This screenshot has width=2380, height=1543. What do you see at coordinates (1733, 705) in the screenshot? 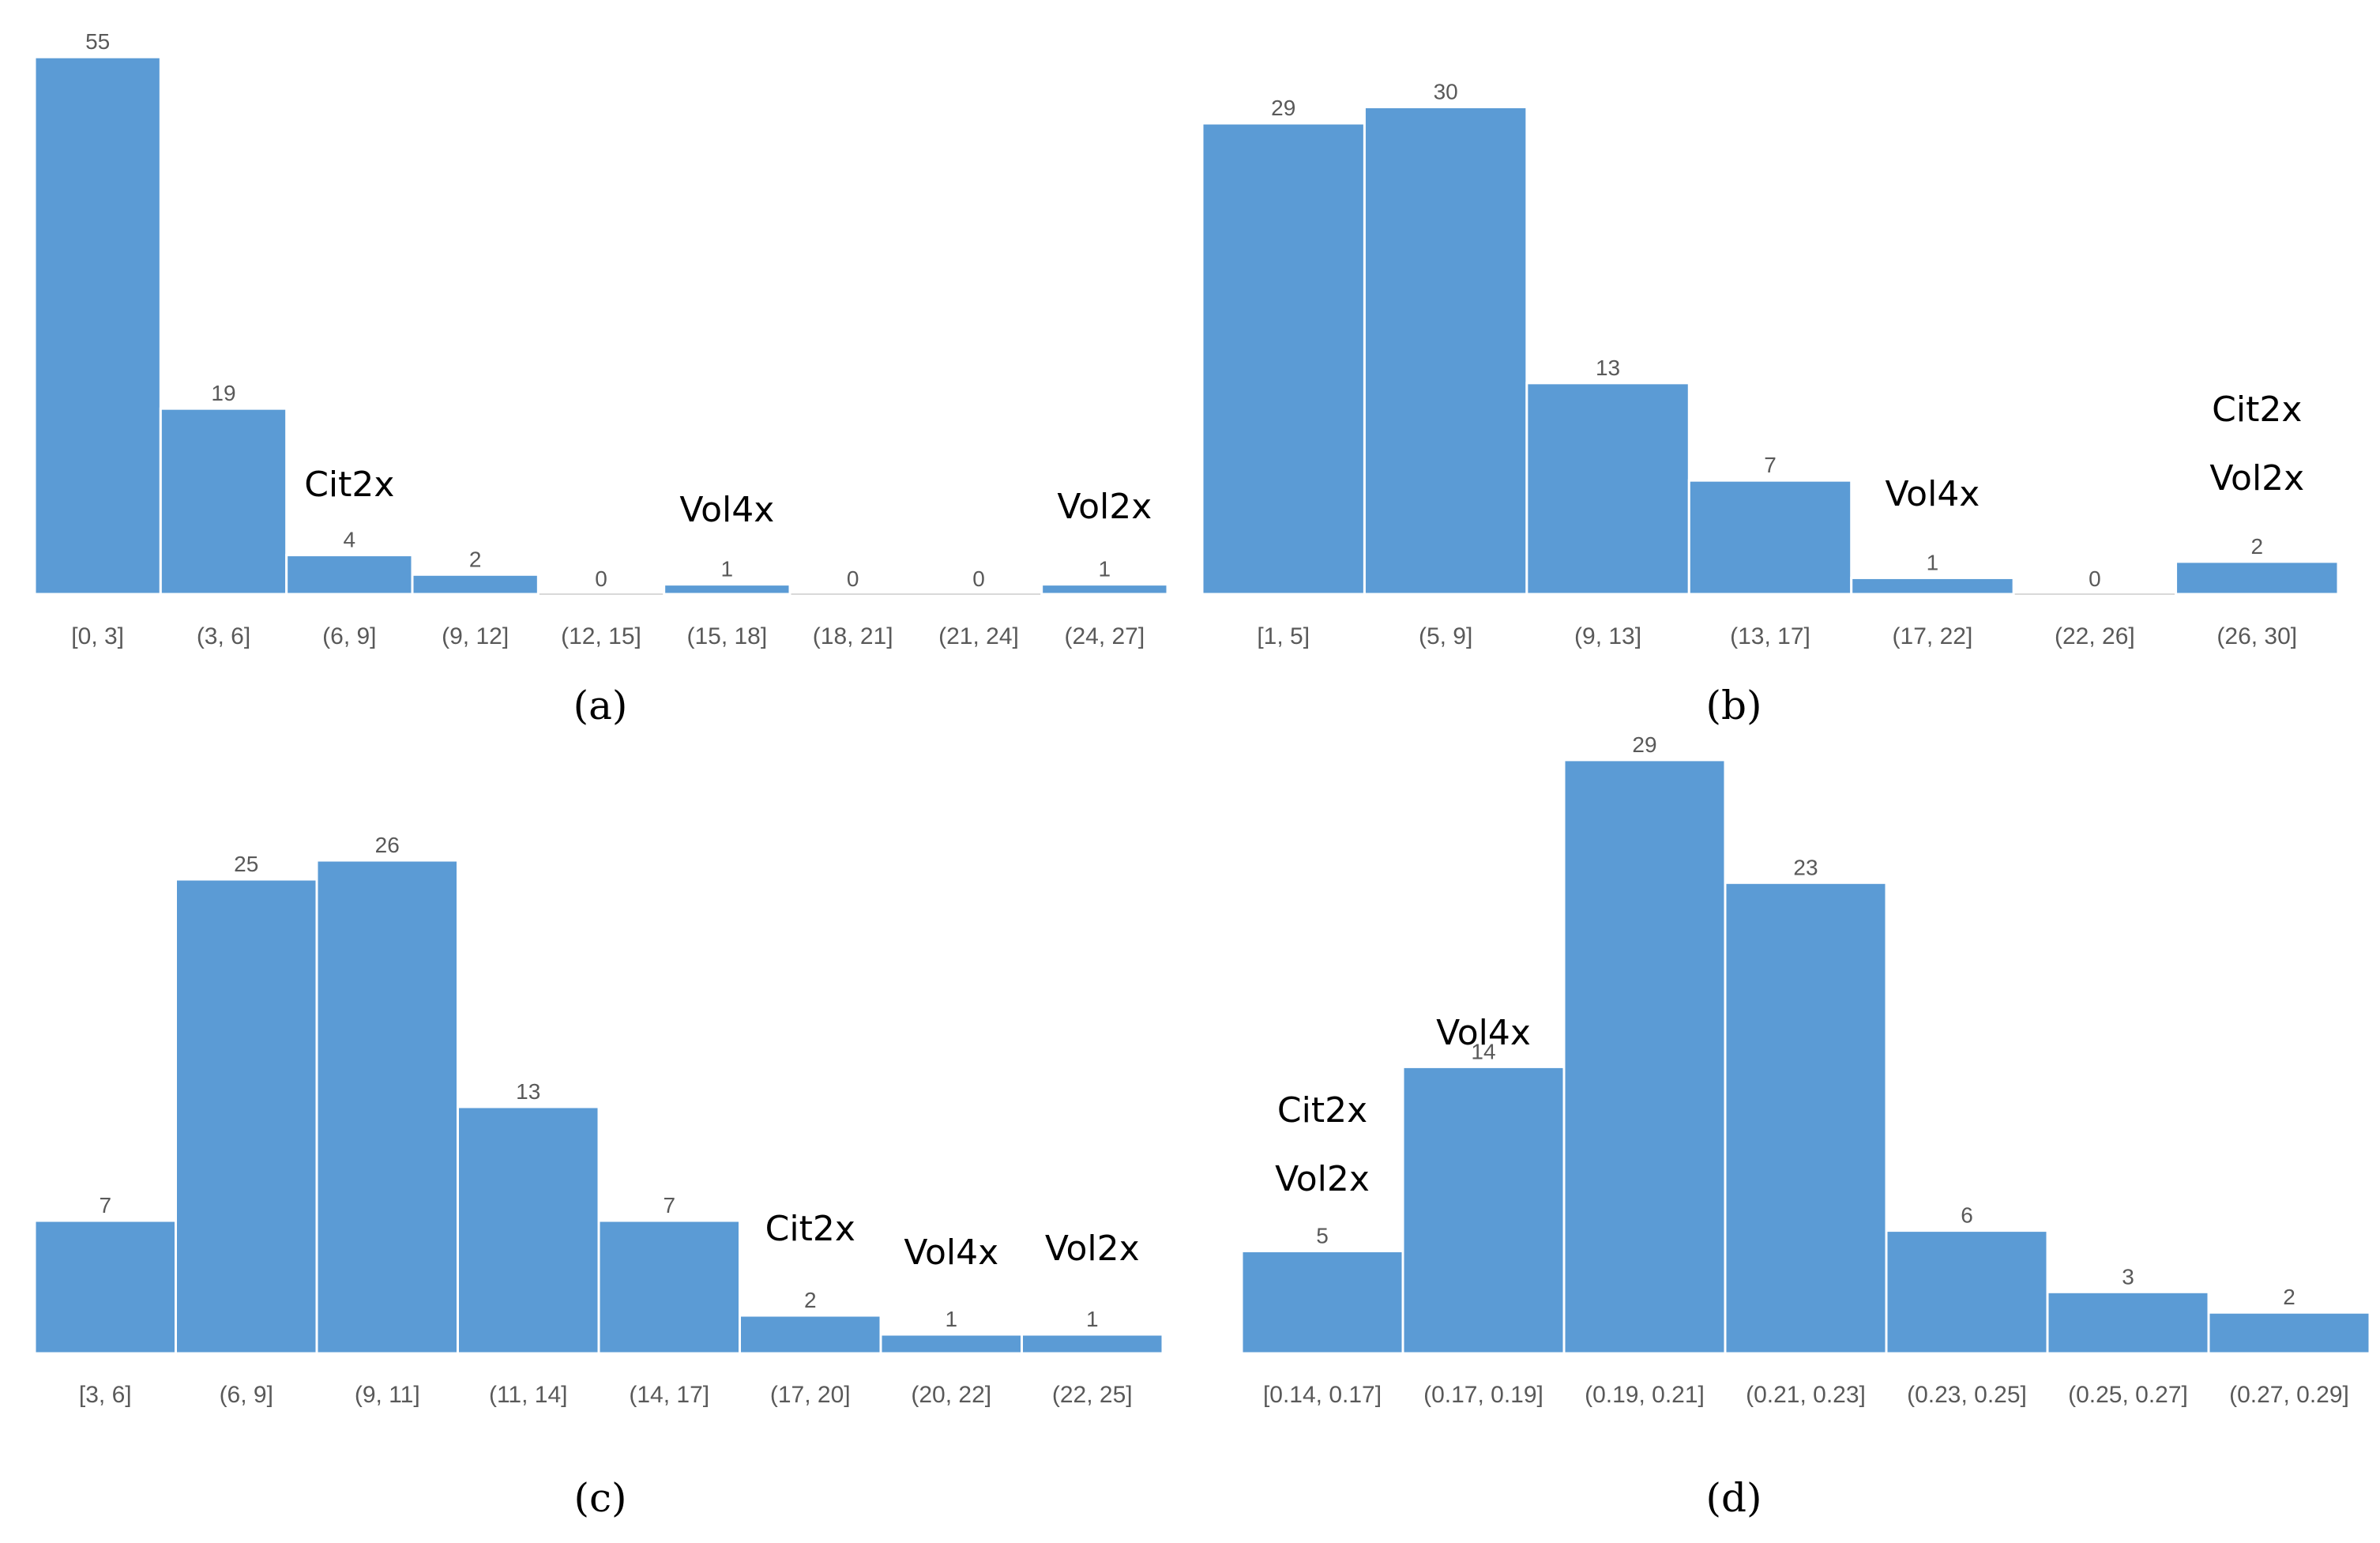
I see `chart-1-caption: (b)` at bounding box center [1733, 705].